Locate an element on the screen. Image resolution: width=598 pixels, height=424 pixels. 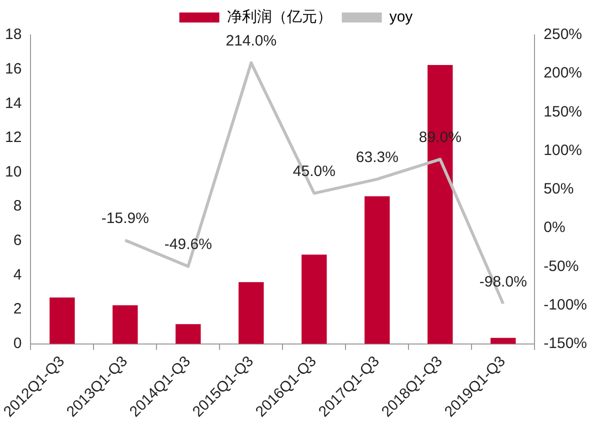
data-label: 214.0% is located at coordinates (251, 41).